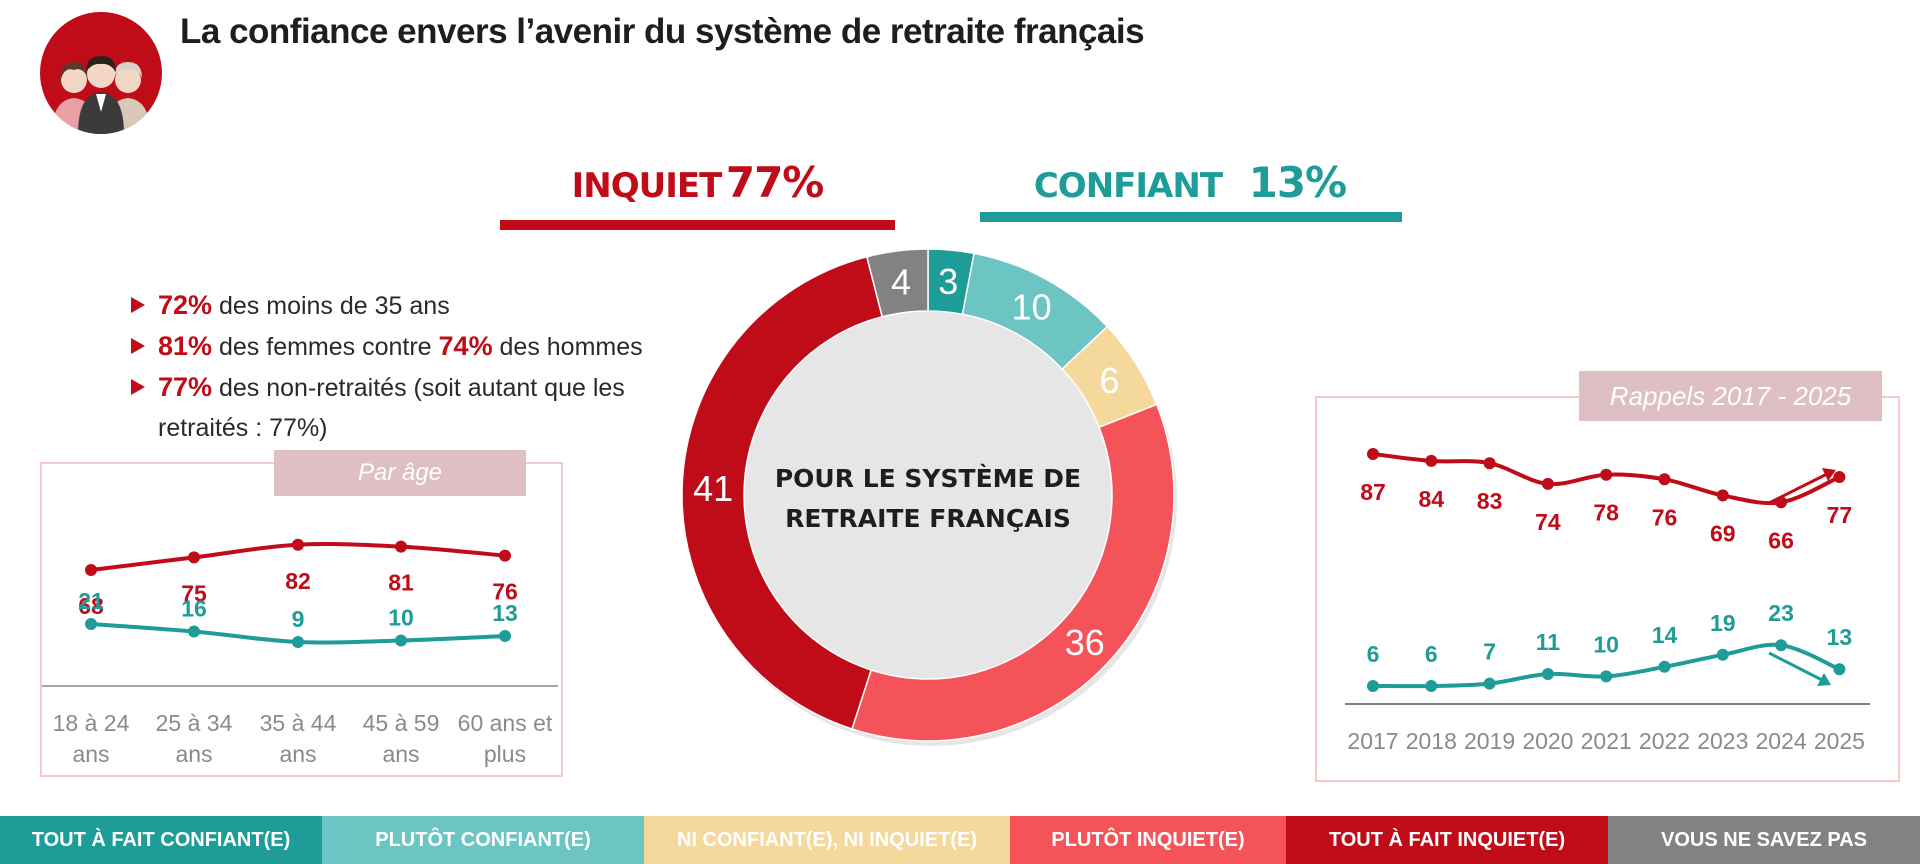 This screenshot has width=1920, height=864. I want to click on finding-gender: 81% des femmes contre 74% des hommes, so click(385, 346).